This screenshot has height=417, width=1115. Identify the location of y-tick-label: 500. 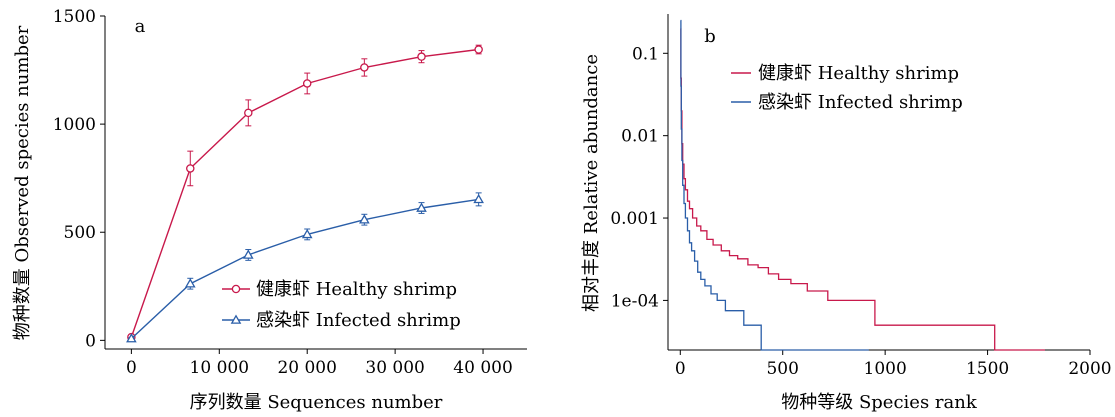
(80, 233).